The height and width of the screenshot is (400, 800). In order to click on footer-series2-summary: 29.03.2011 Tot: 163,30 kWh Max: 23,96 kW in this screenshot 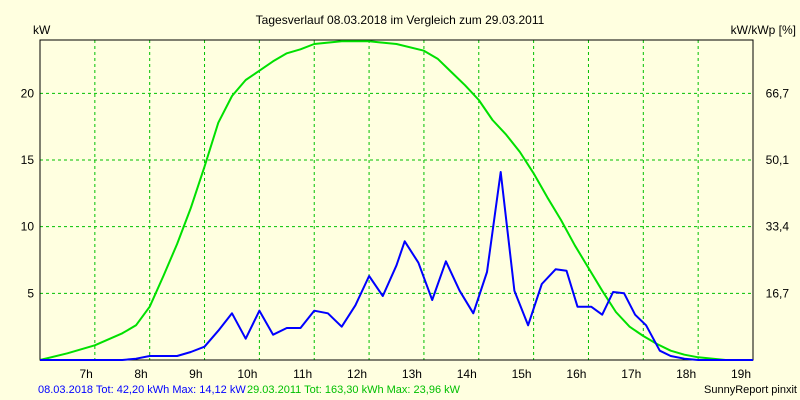, I will do `click(354, 390)`.